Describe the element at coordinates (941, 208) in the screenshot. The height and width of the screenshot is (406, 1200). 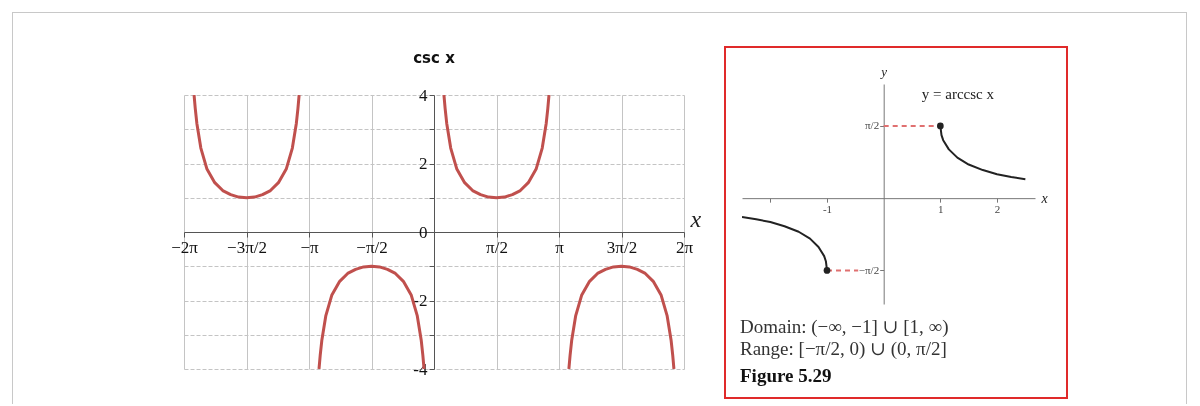
I see `x-tick-label: 1` at that location.